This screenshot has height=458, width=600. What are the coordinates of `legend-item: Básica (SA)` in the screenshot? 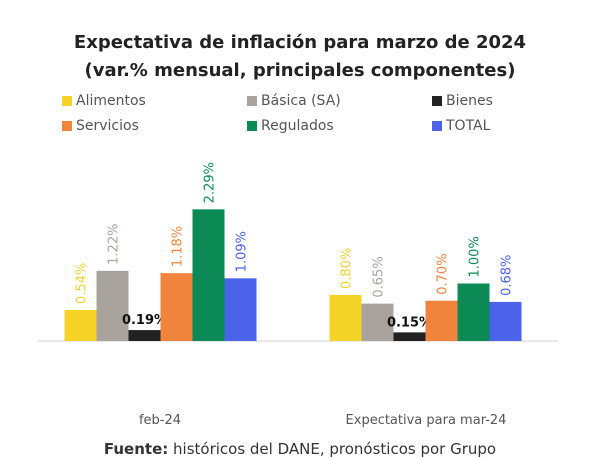 It's located at (294, 101).